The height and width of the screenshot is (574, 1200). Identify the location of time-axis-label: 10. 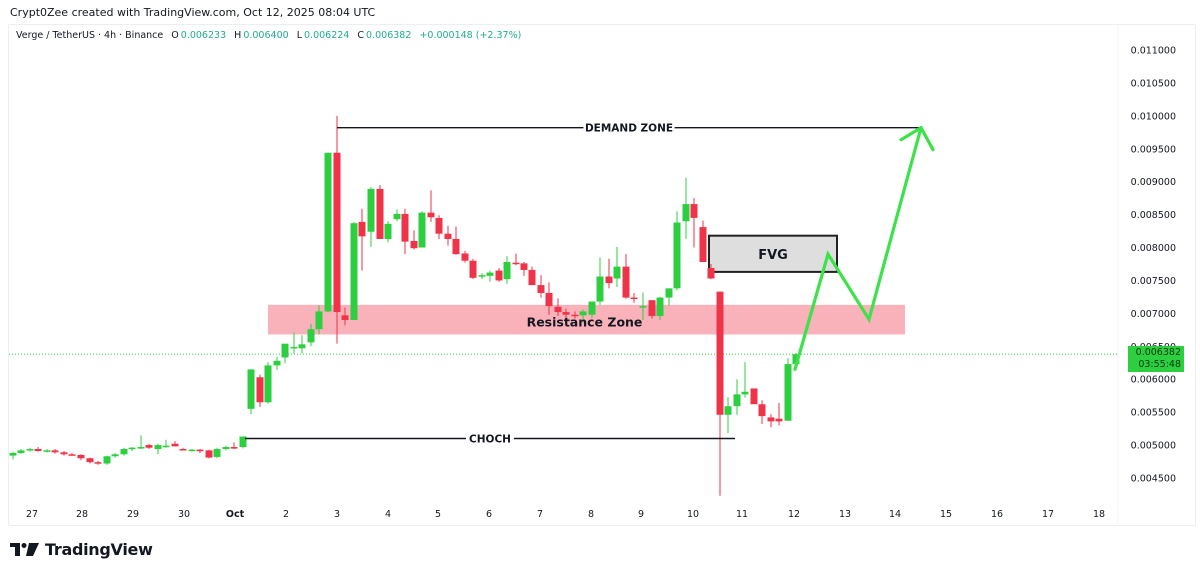
(693, 514).